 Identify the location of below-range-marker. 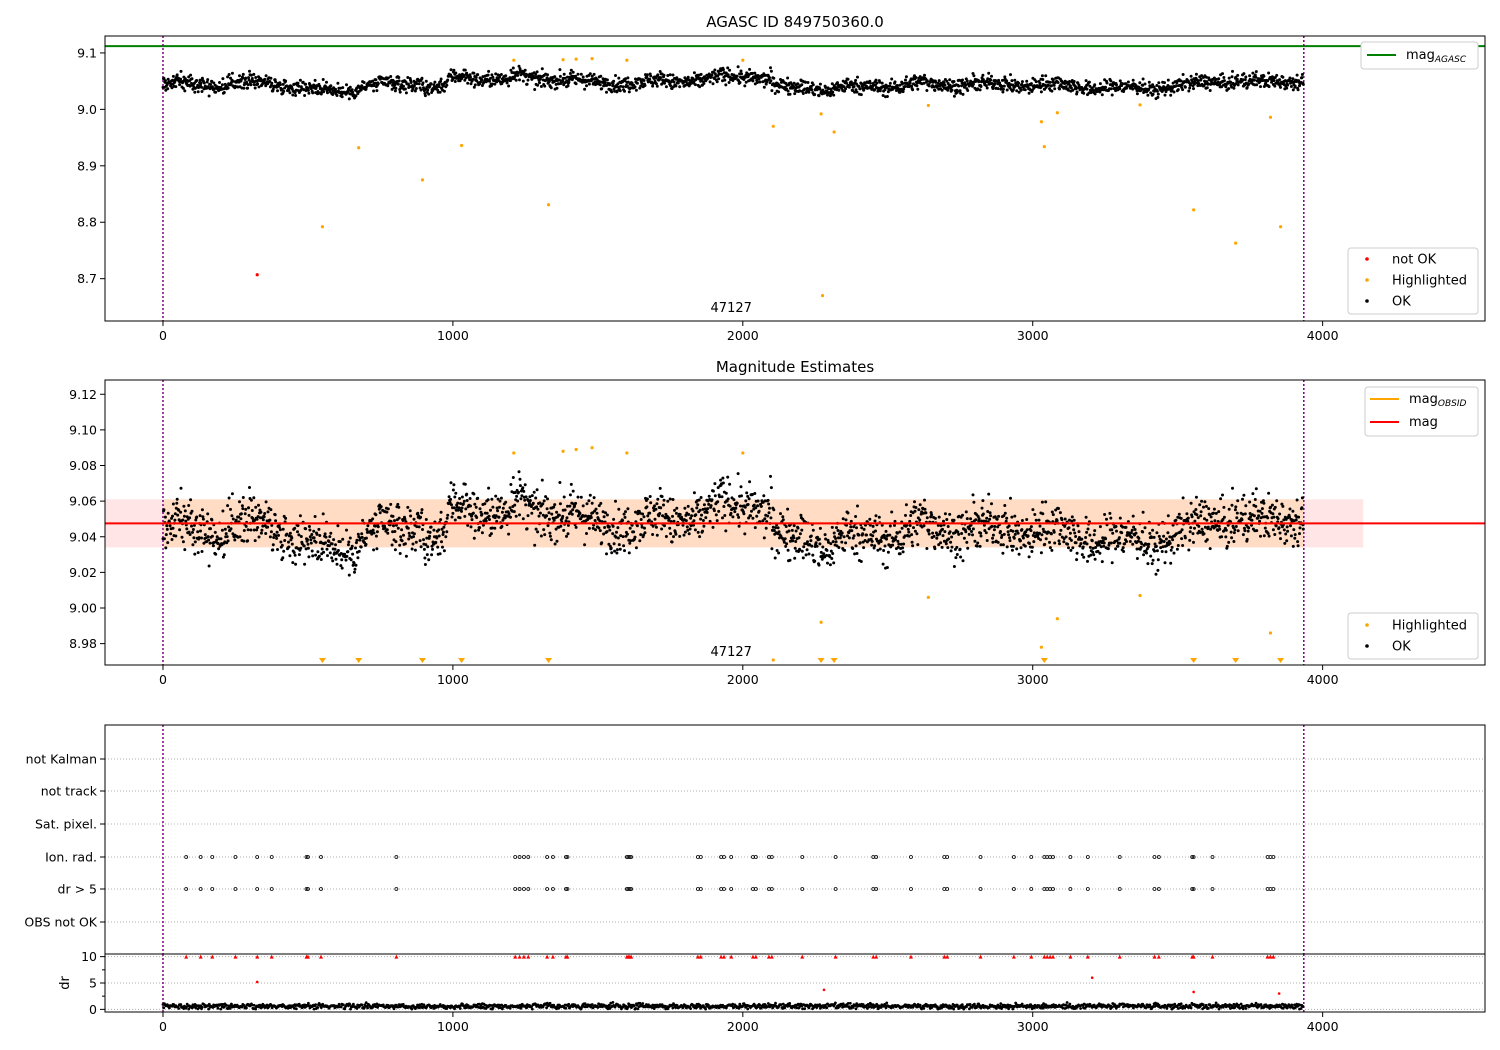
(1236, 660).